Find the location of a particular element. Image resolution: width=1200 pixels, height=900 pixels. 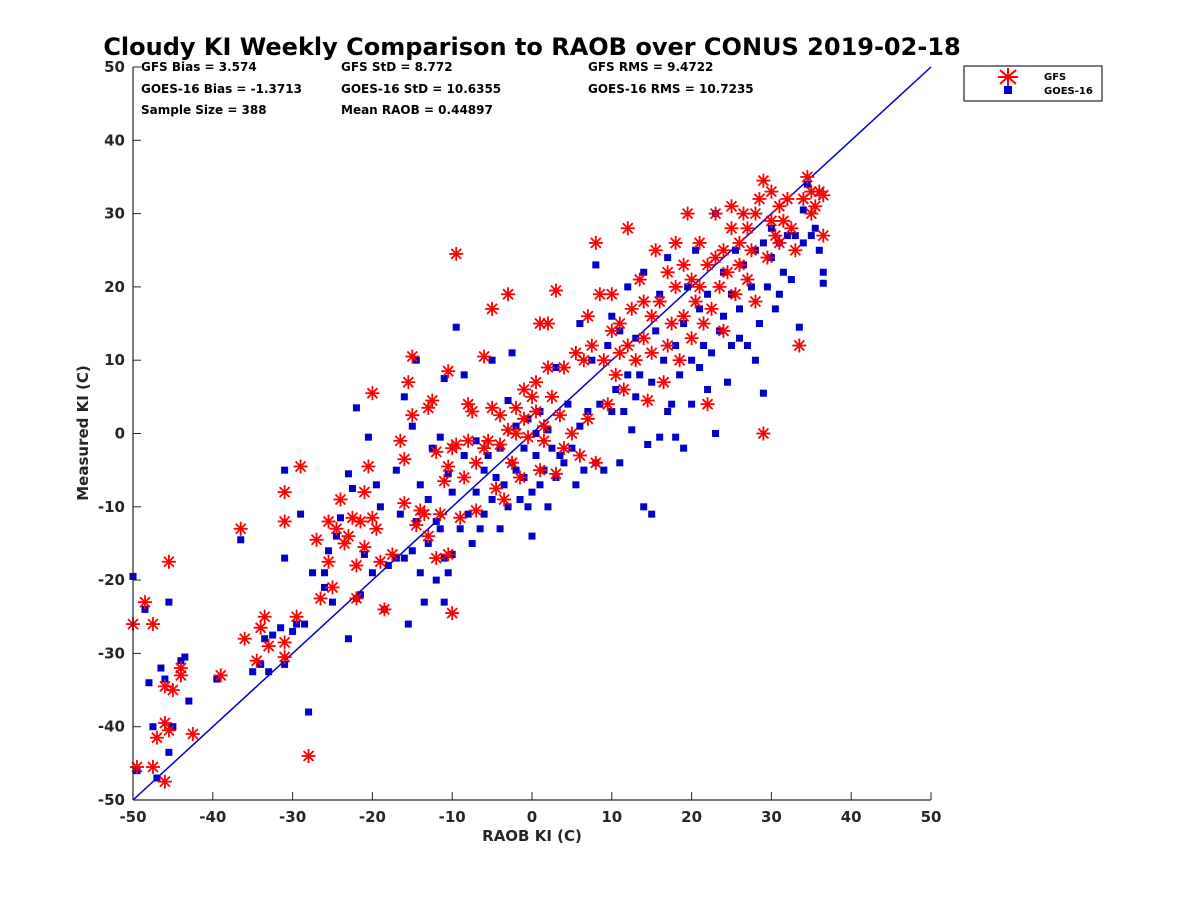

y-tick-label: 10 is located at coordinates (114, 360).